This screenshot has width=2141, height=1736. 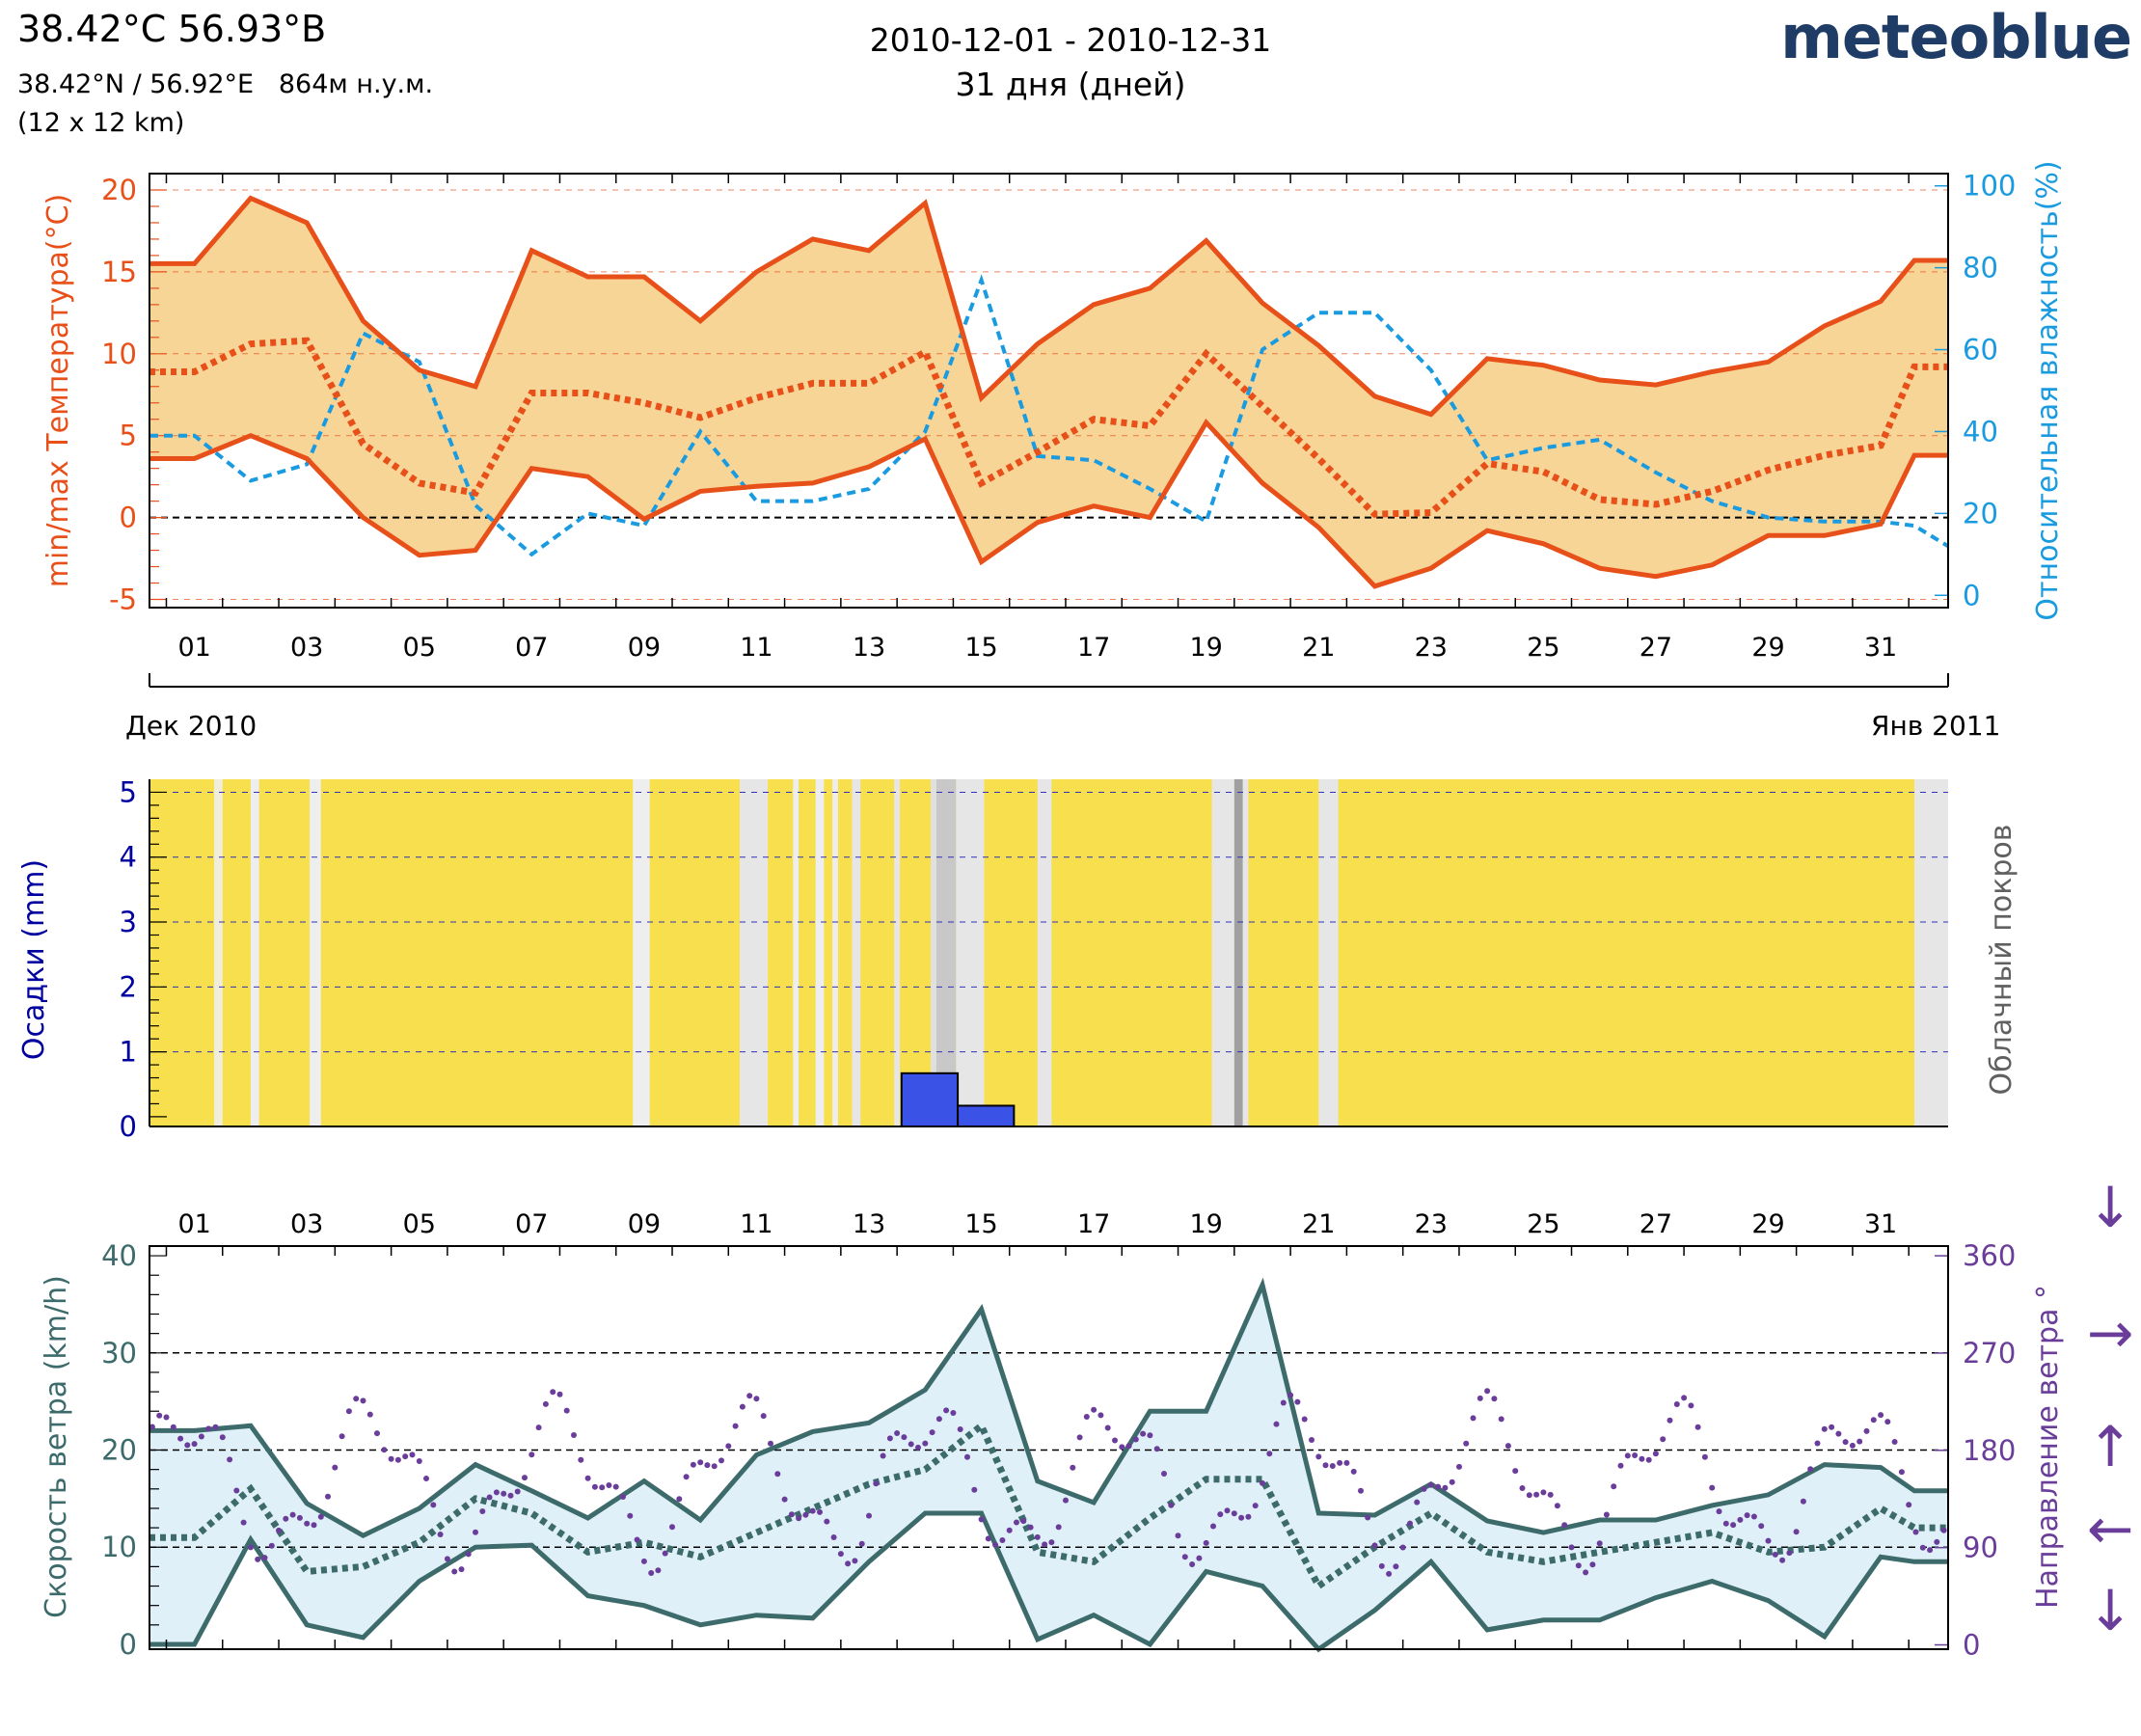 What do you see at coordinates (1881, 648) in the screenshot?
I see `temperature-date-label: 31` at bounding box center [1881, 648].